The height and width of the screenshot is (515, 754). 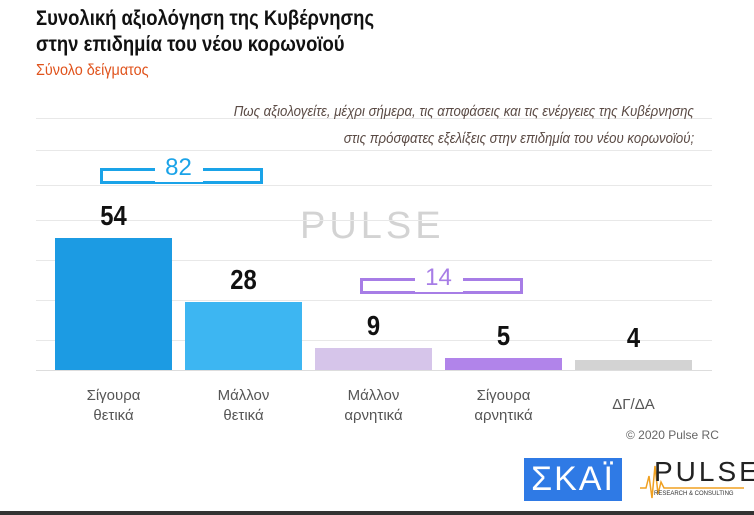 What do you see at coordinates (692, 482) in the screenshot?
I see `pulse-wave-icon` at bounding box center [692, 482].